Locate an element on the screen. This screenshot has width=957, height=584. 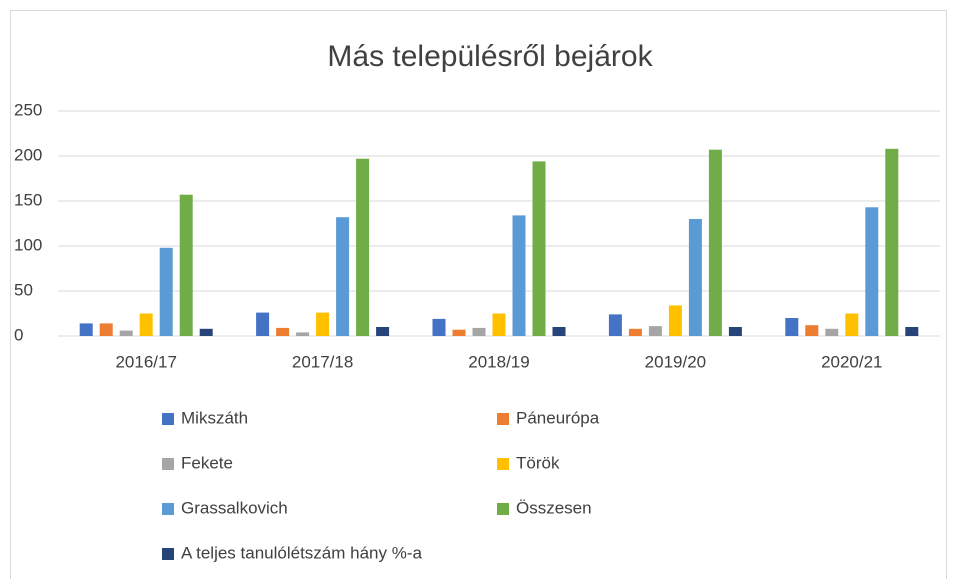
legend-label: Páneurópa is located at coordinates (558, 417).